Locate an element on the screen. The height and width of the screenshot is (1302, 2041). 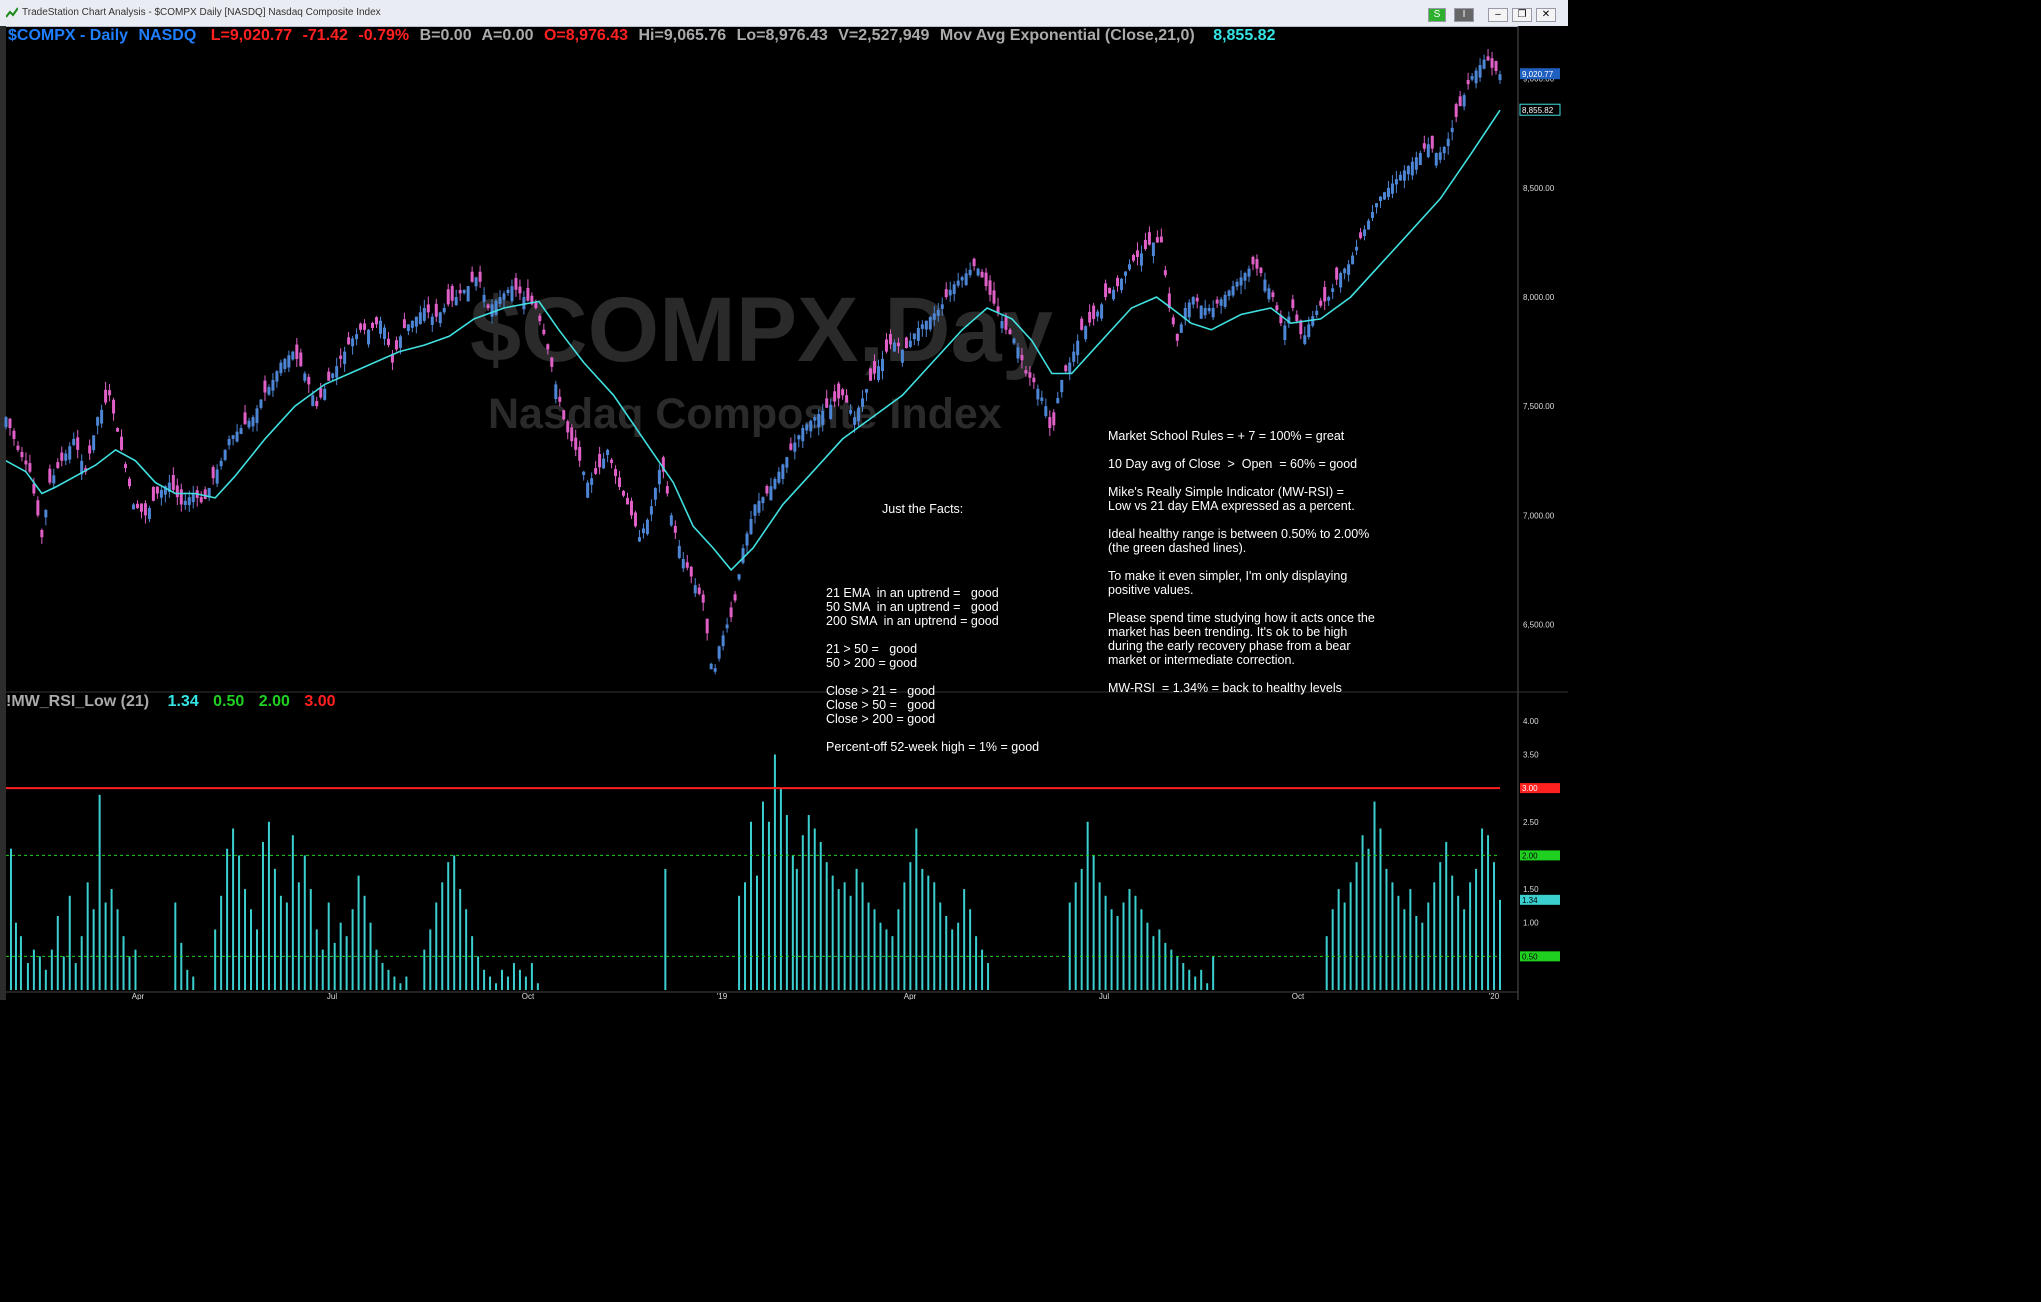
notes-rules-line: MW-RSI = 1.34% = back to healthy levels is located at coordinates (1225, 688).